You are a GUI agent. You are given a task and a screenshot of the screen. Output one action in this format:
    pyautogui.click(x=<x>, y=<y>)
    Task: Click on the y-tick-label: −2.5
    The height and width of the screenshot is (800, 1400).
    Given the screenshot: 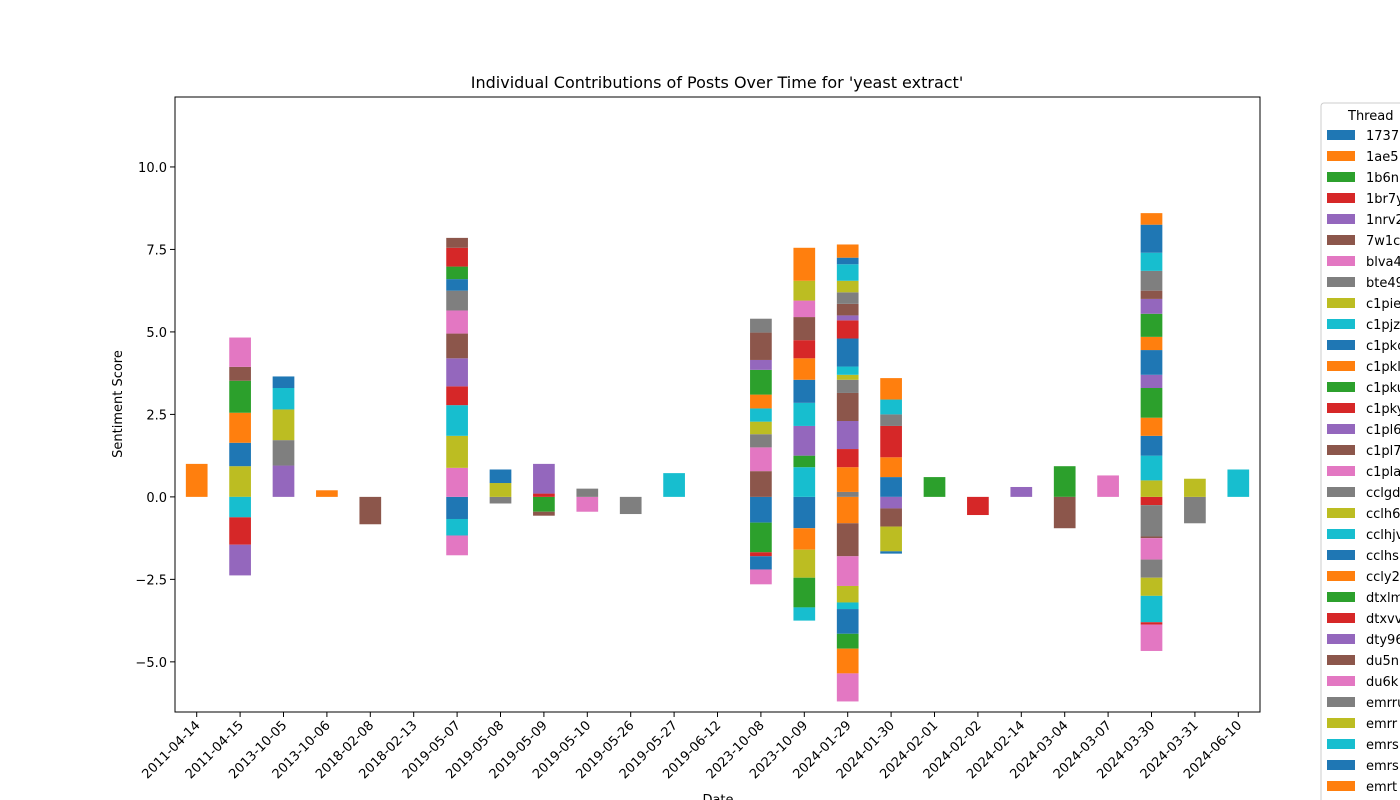 What is the action you would take?
    pyautogui.click(x=151, y=580)
    